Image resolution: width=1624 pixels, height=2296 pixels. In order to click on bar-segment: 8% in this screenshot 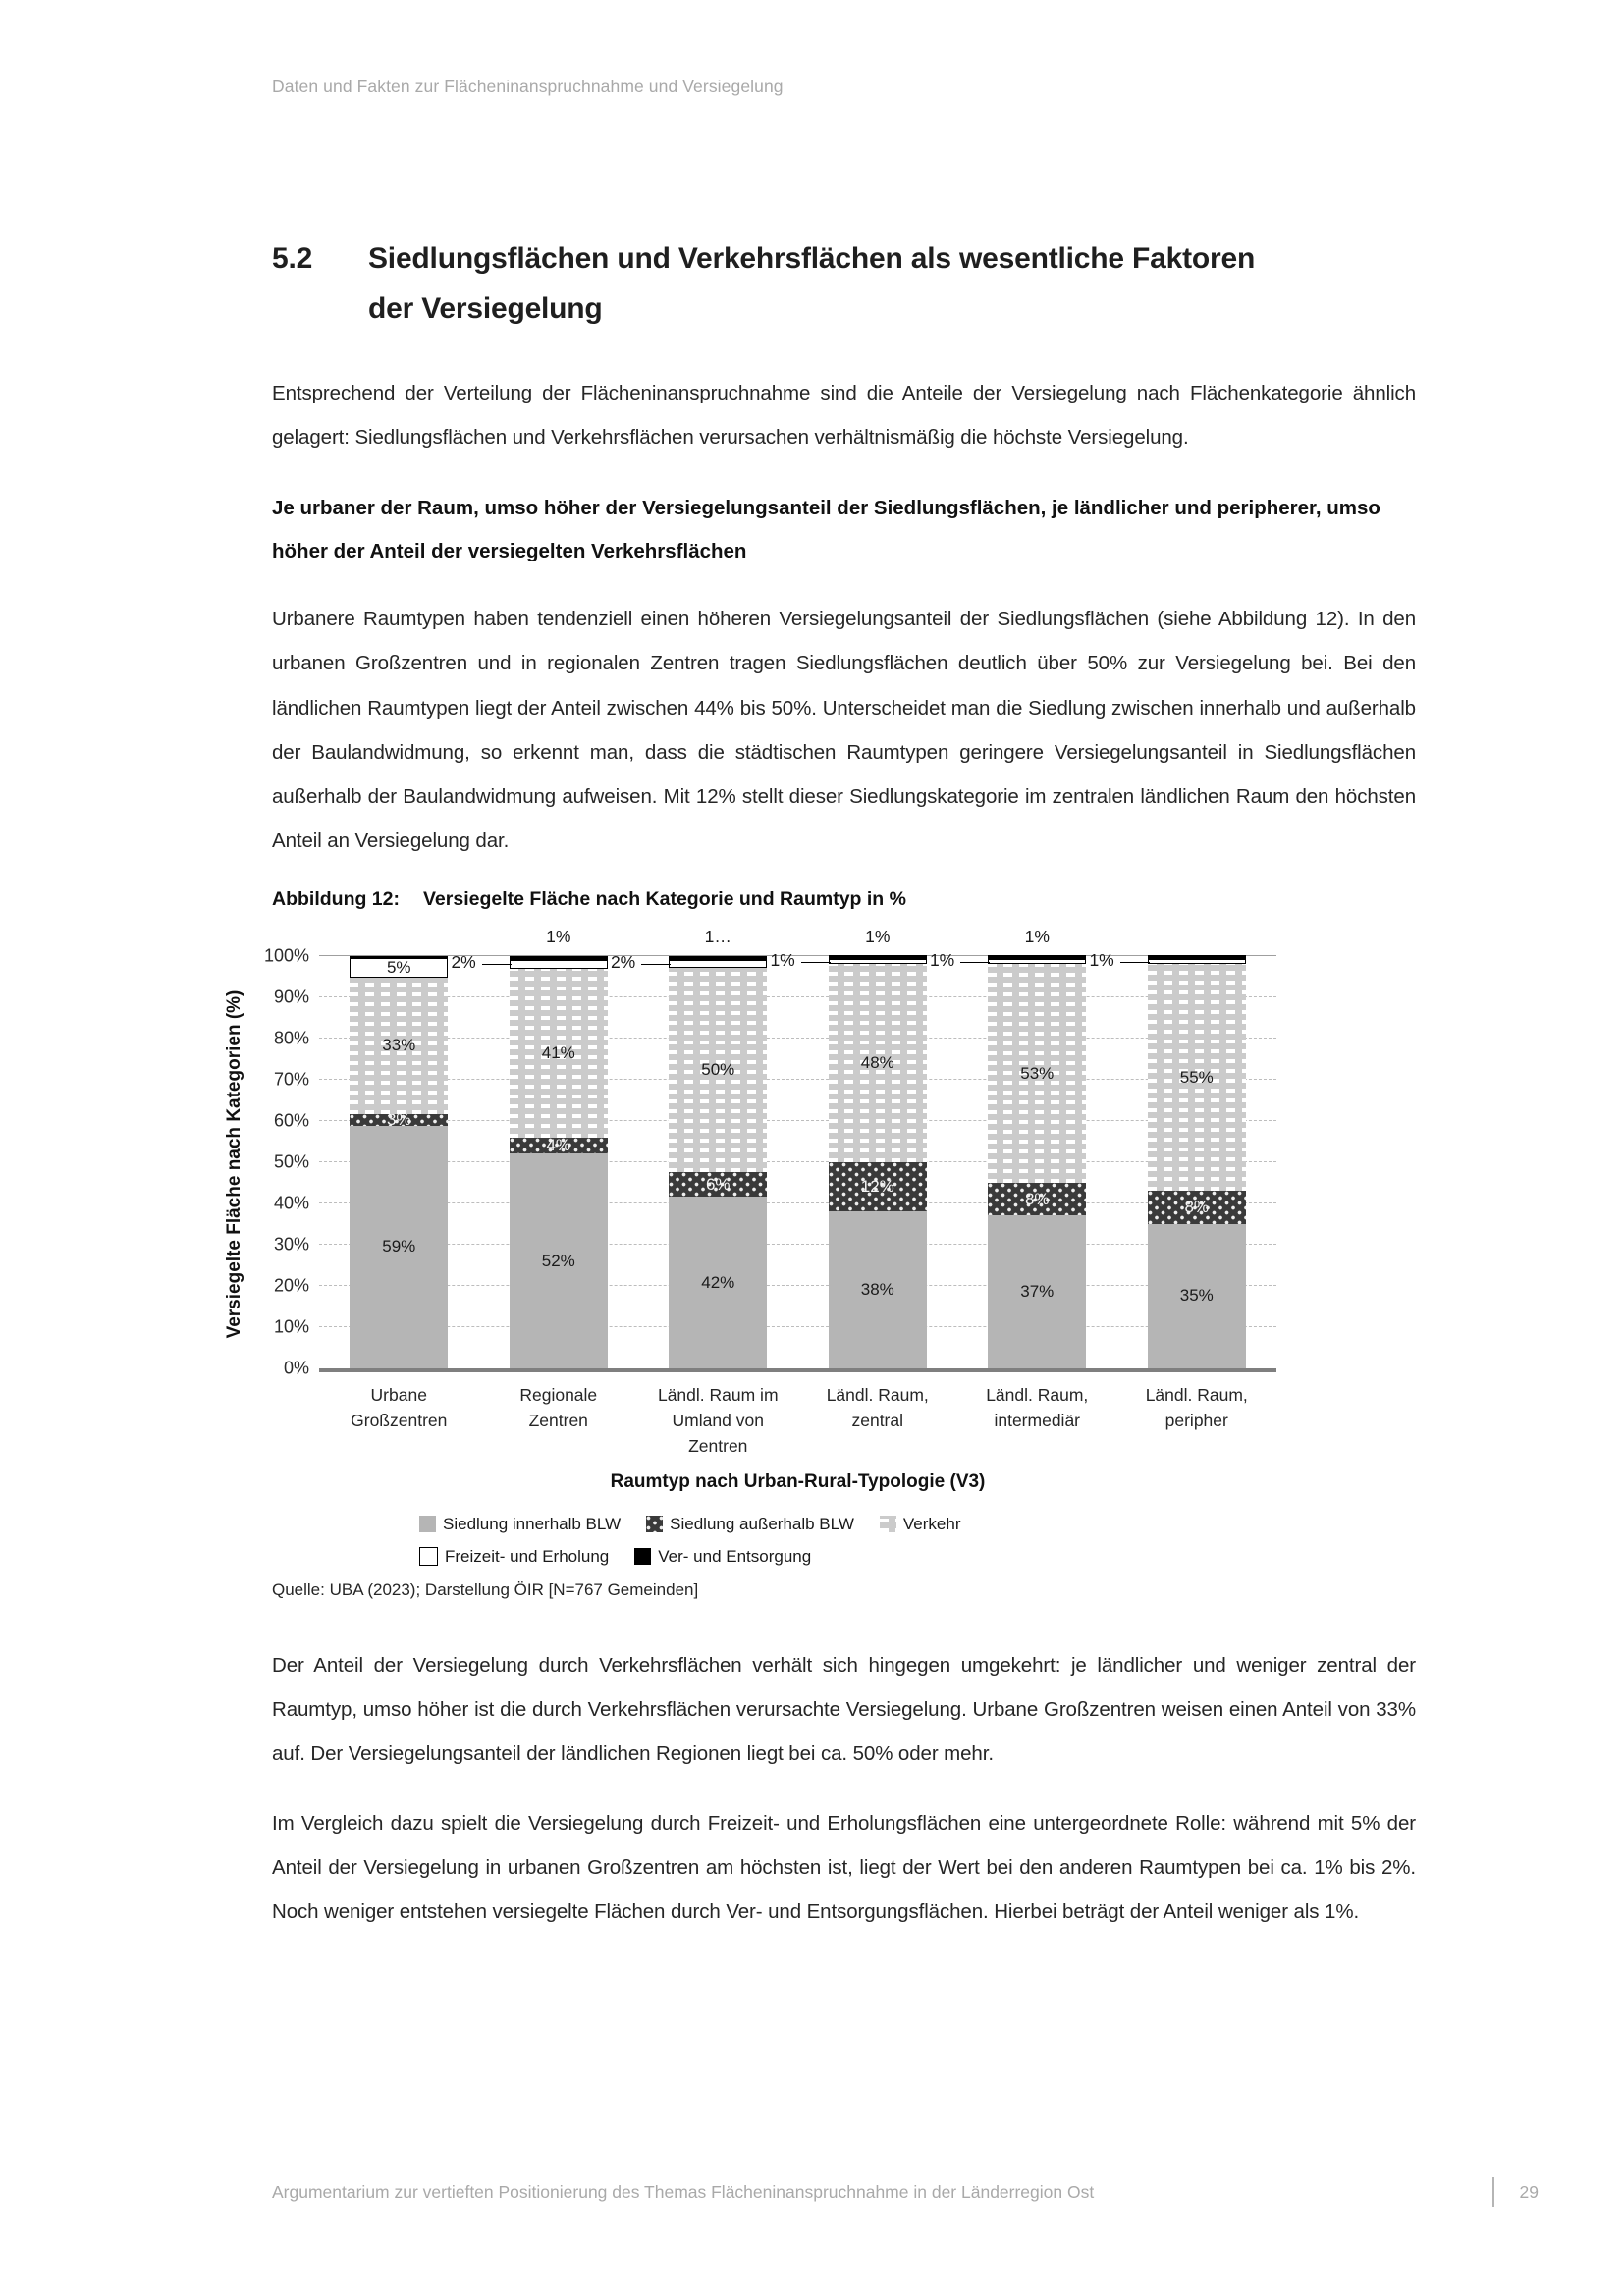, I will do `click(1196, 1207)`.